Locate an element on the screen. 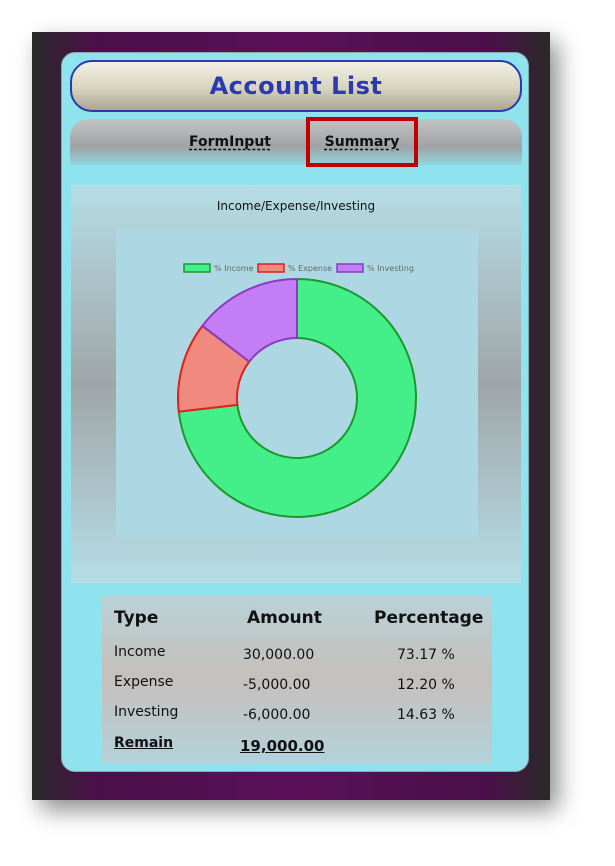 The image size is (615, 866). row-income-amount: 30,000.00 is located at coordinates (279, 655).